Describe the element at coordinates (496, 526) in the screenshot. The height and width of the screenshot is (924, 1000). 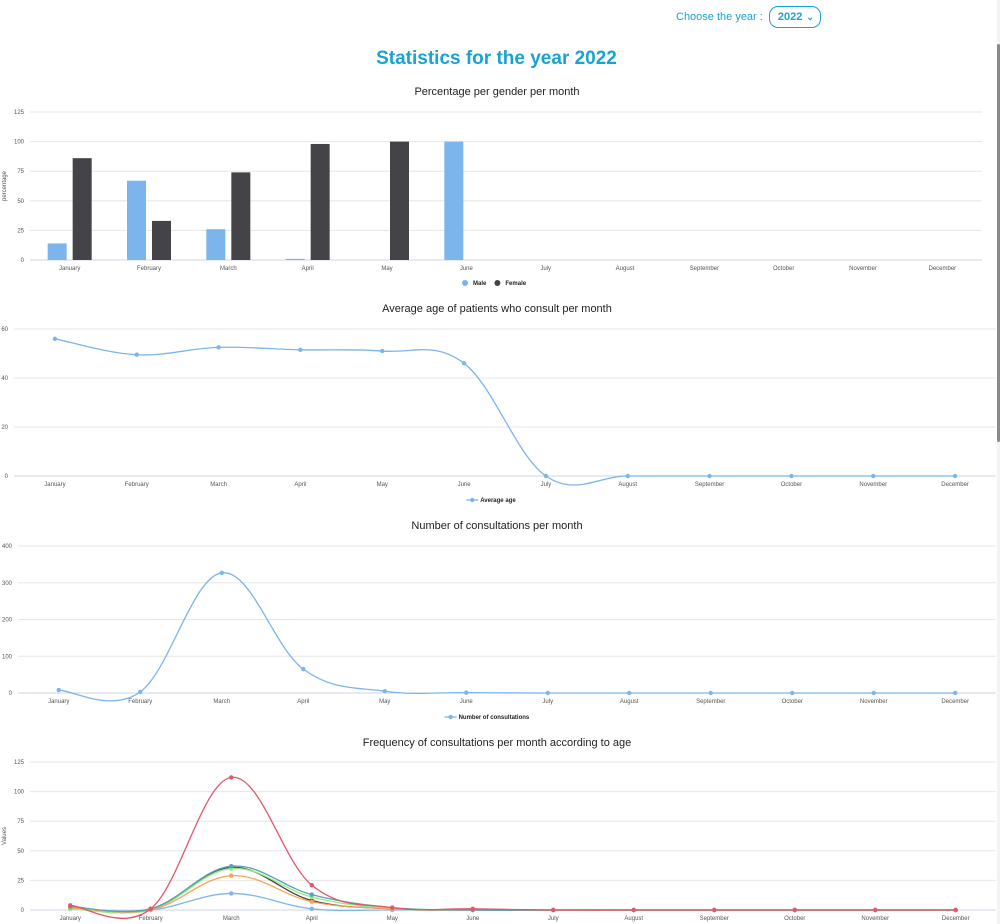
I see `chart-title: Number of consultations per month` at that location.